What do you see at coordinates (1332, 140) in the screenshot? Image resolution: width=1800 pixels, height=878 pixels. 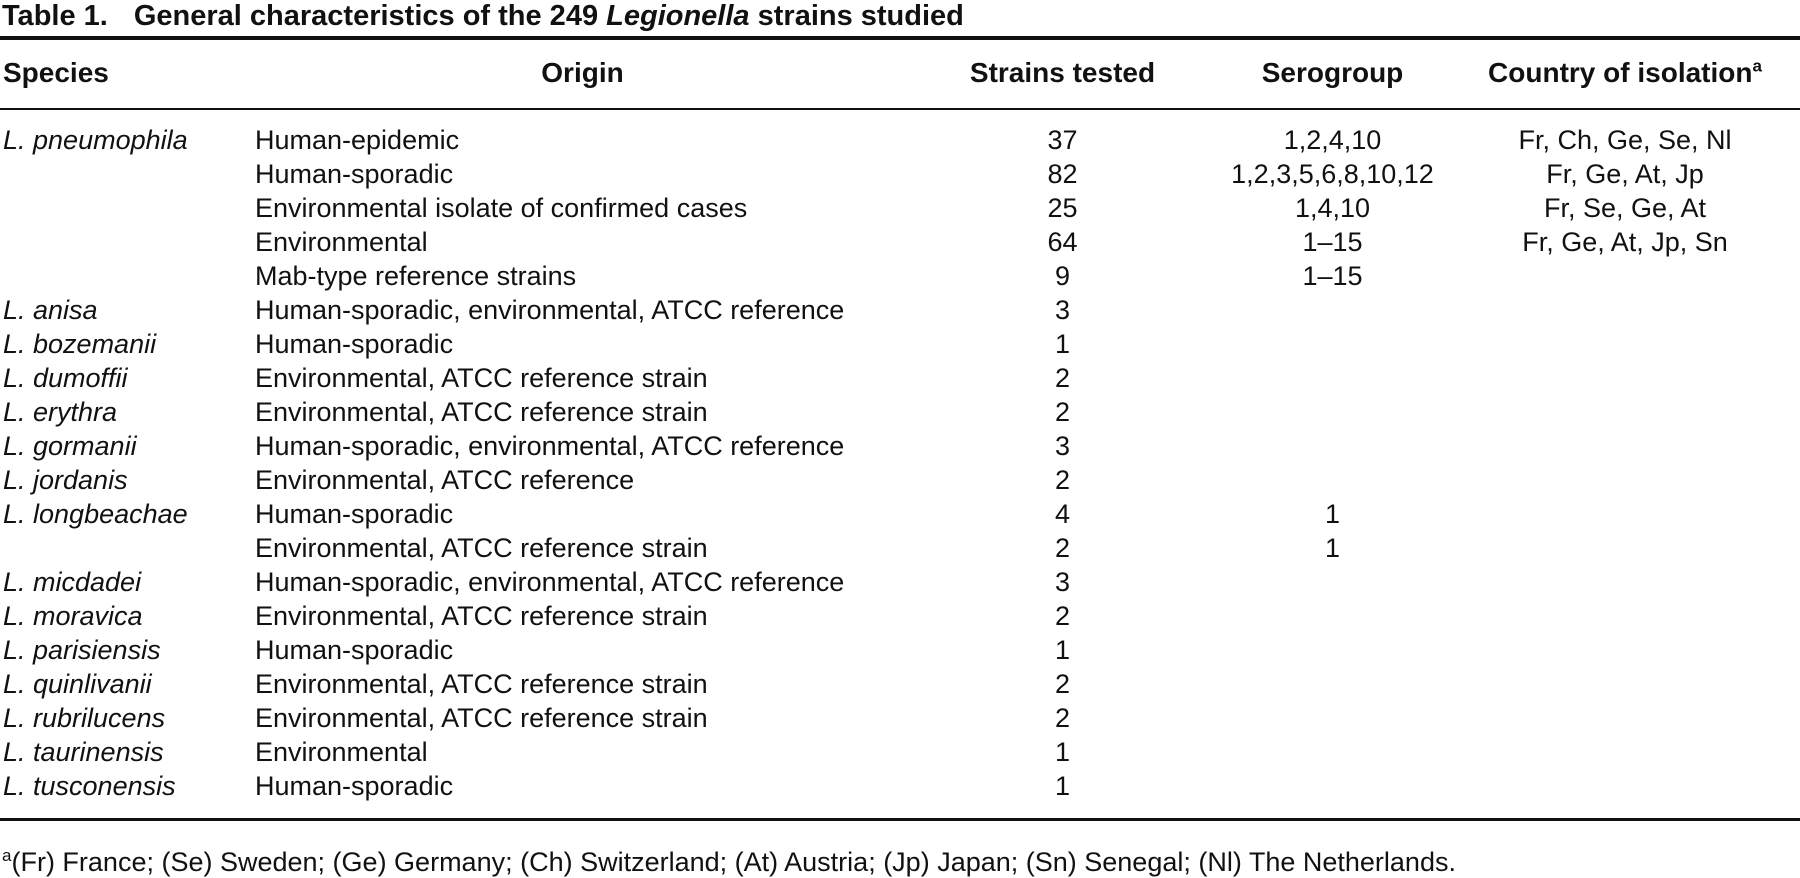 I see `serogroup-cell: 1,2,4,10` at bounding box center [1332, 140].